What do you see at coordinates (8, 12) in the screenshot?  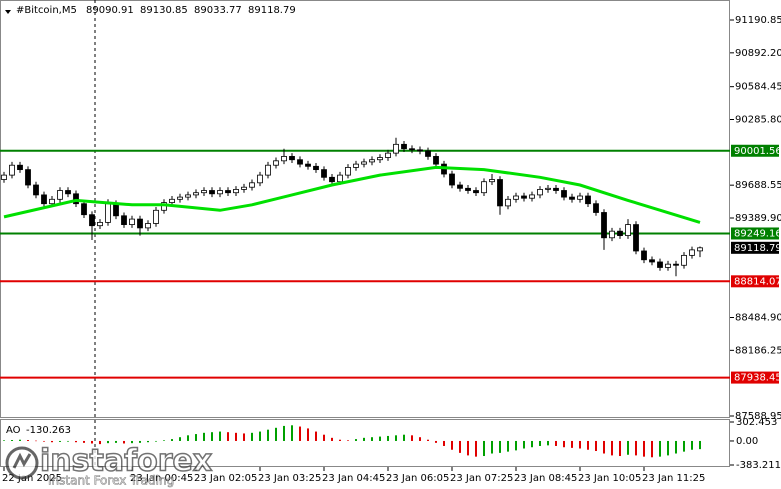 I see `menu-arrow` at bounding box center [8, 12].